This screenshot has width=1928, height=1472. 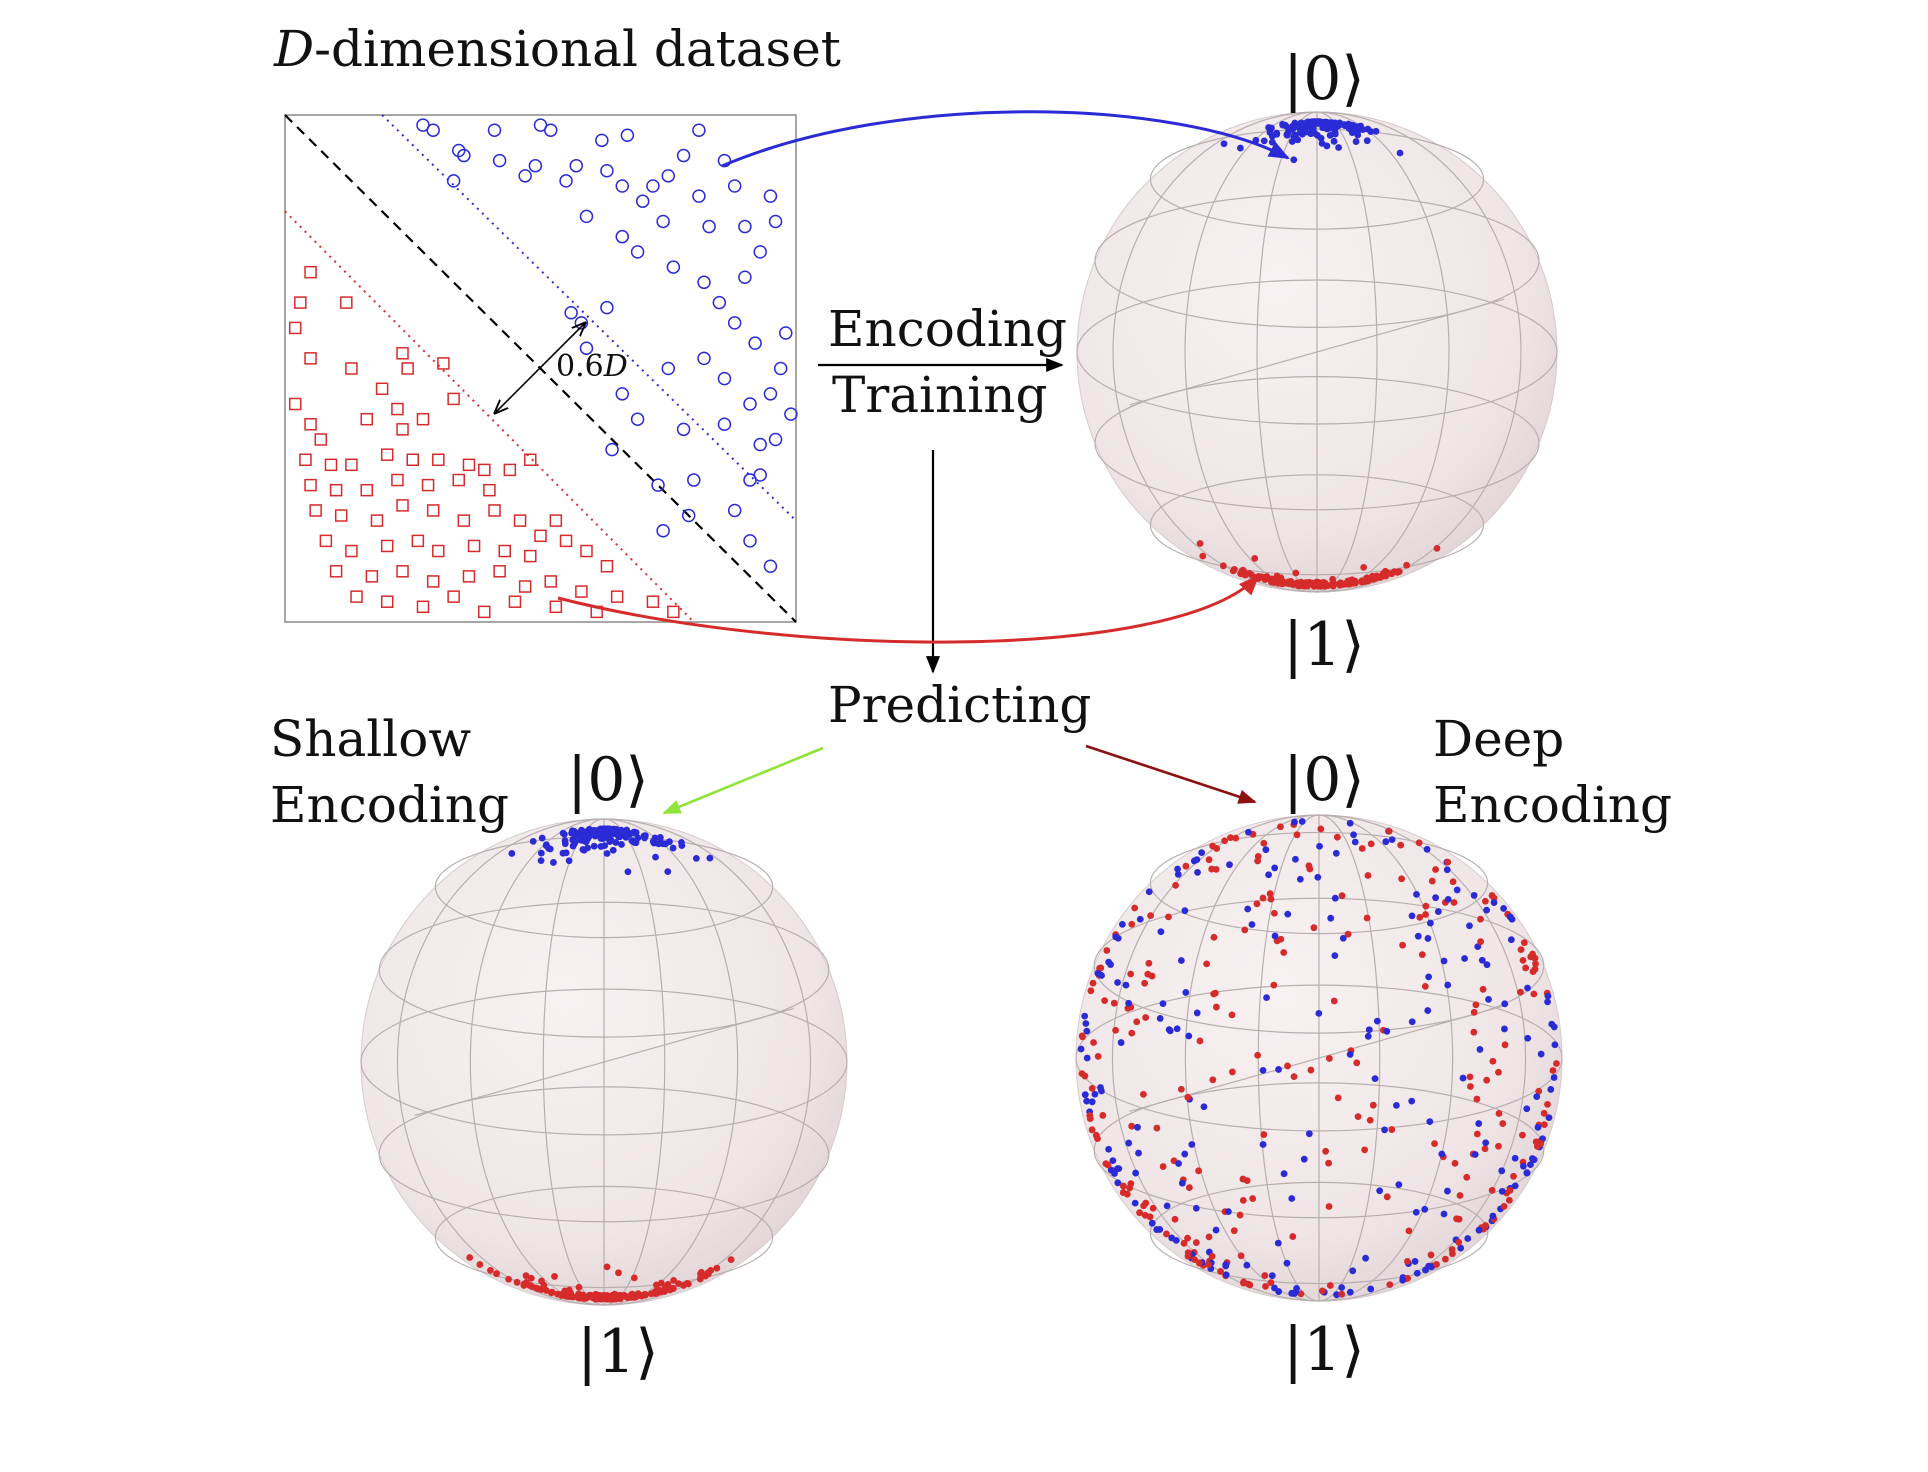 I want to click on dataset-scatter-panel: 0.6D, so click(x=541, y=368).